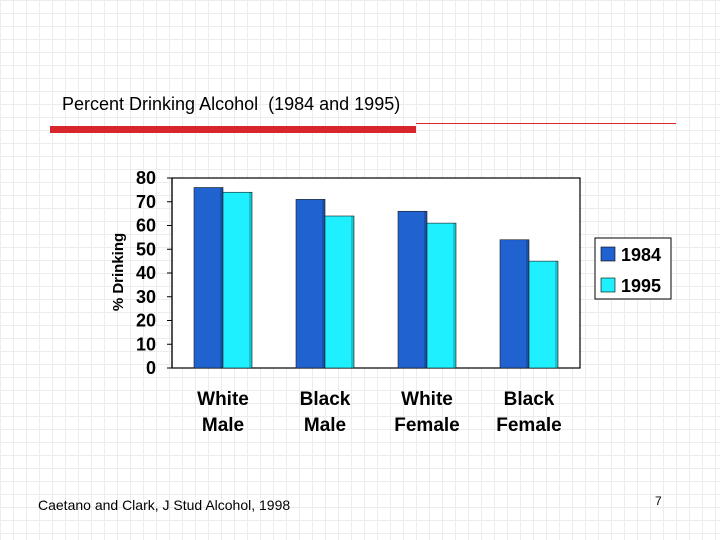 This screenshot has width=720, height=540. Describe the element at coordinates (608, 285) in the screenshot. I see `legend-swatch-1995` at that location.